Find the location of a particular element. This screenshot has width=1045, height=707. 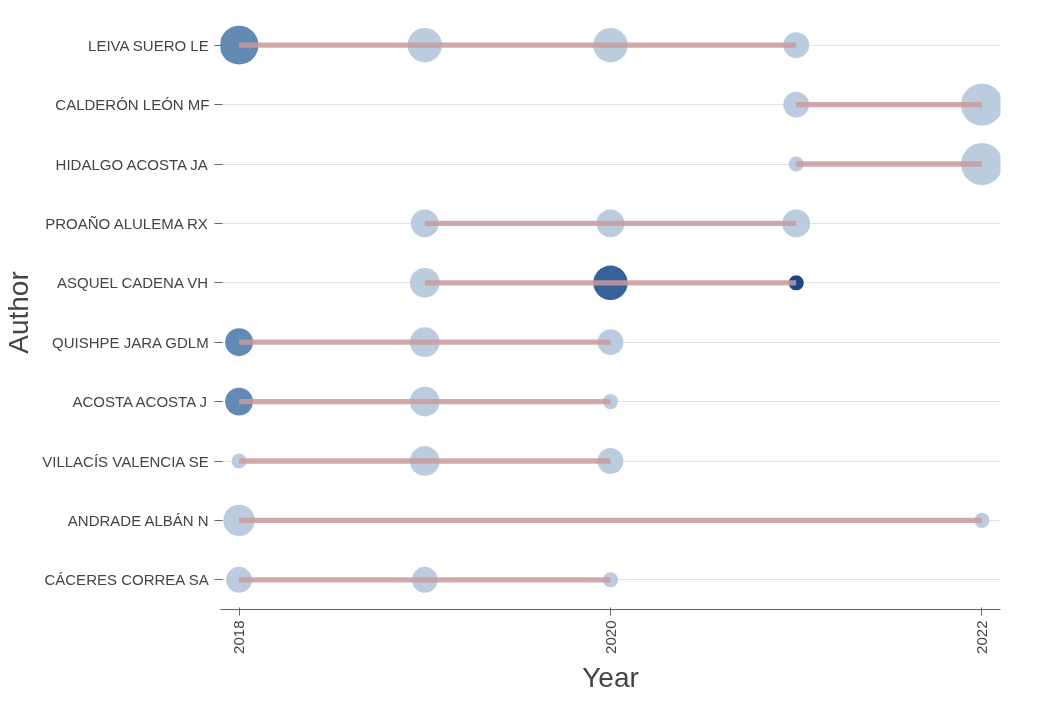

x-axis-title: Year is located at coordinates (610, 677).